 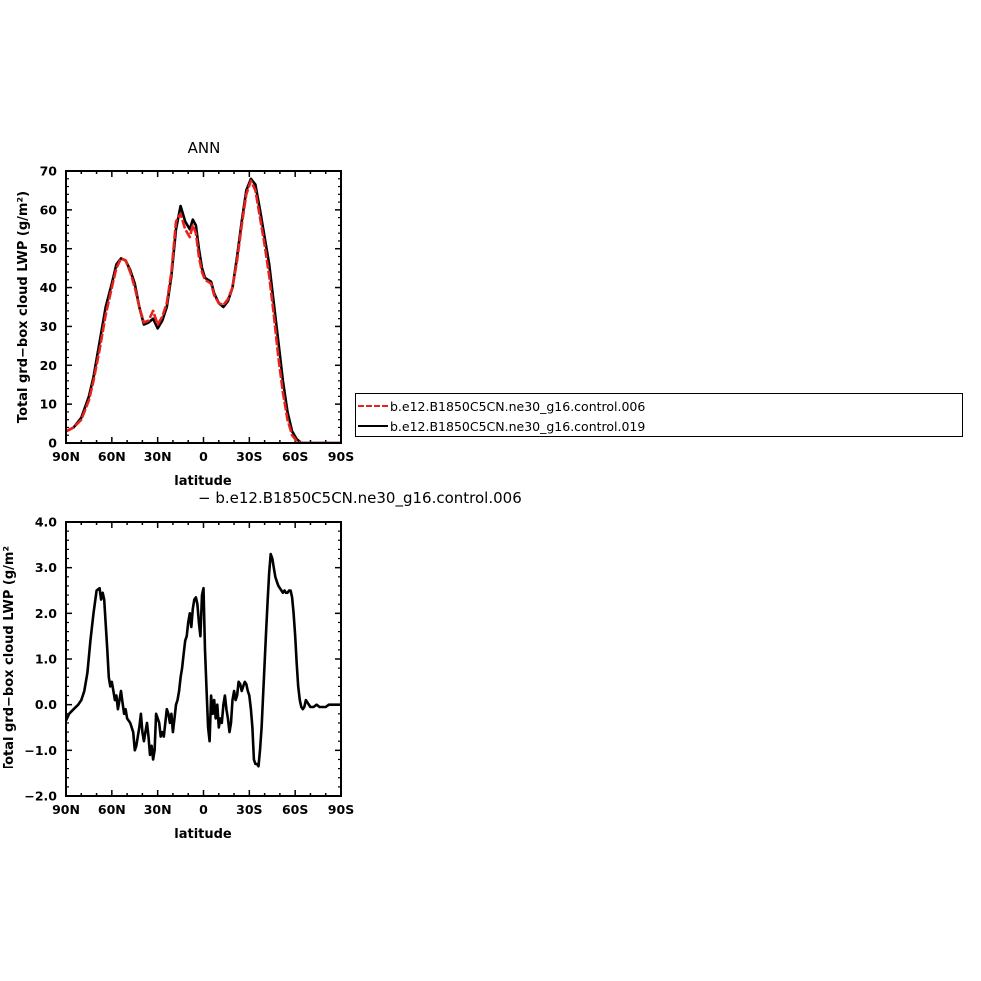 I want to click on top-y-tick-label: 20, so click(x=49, y=365).